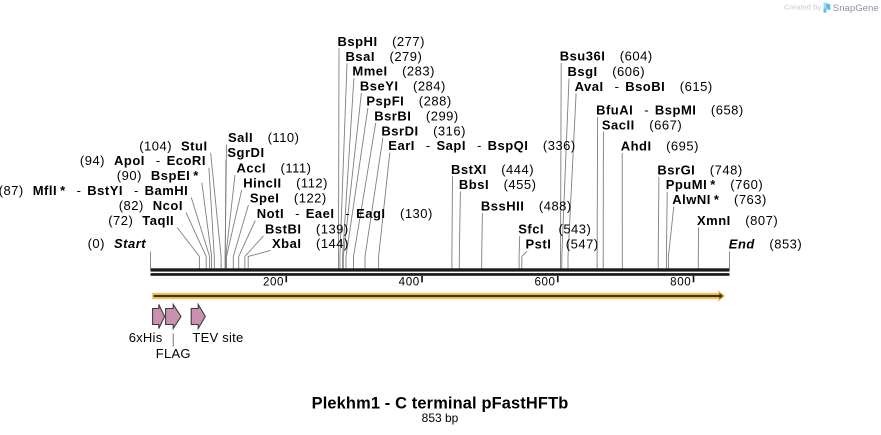 The image size is (881, 435). I want to click on svg-text: SapI, so click(451, 145).